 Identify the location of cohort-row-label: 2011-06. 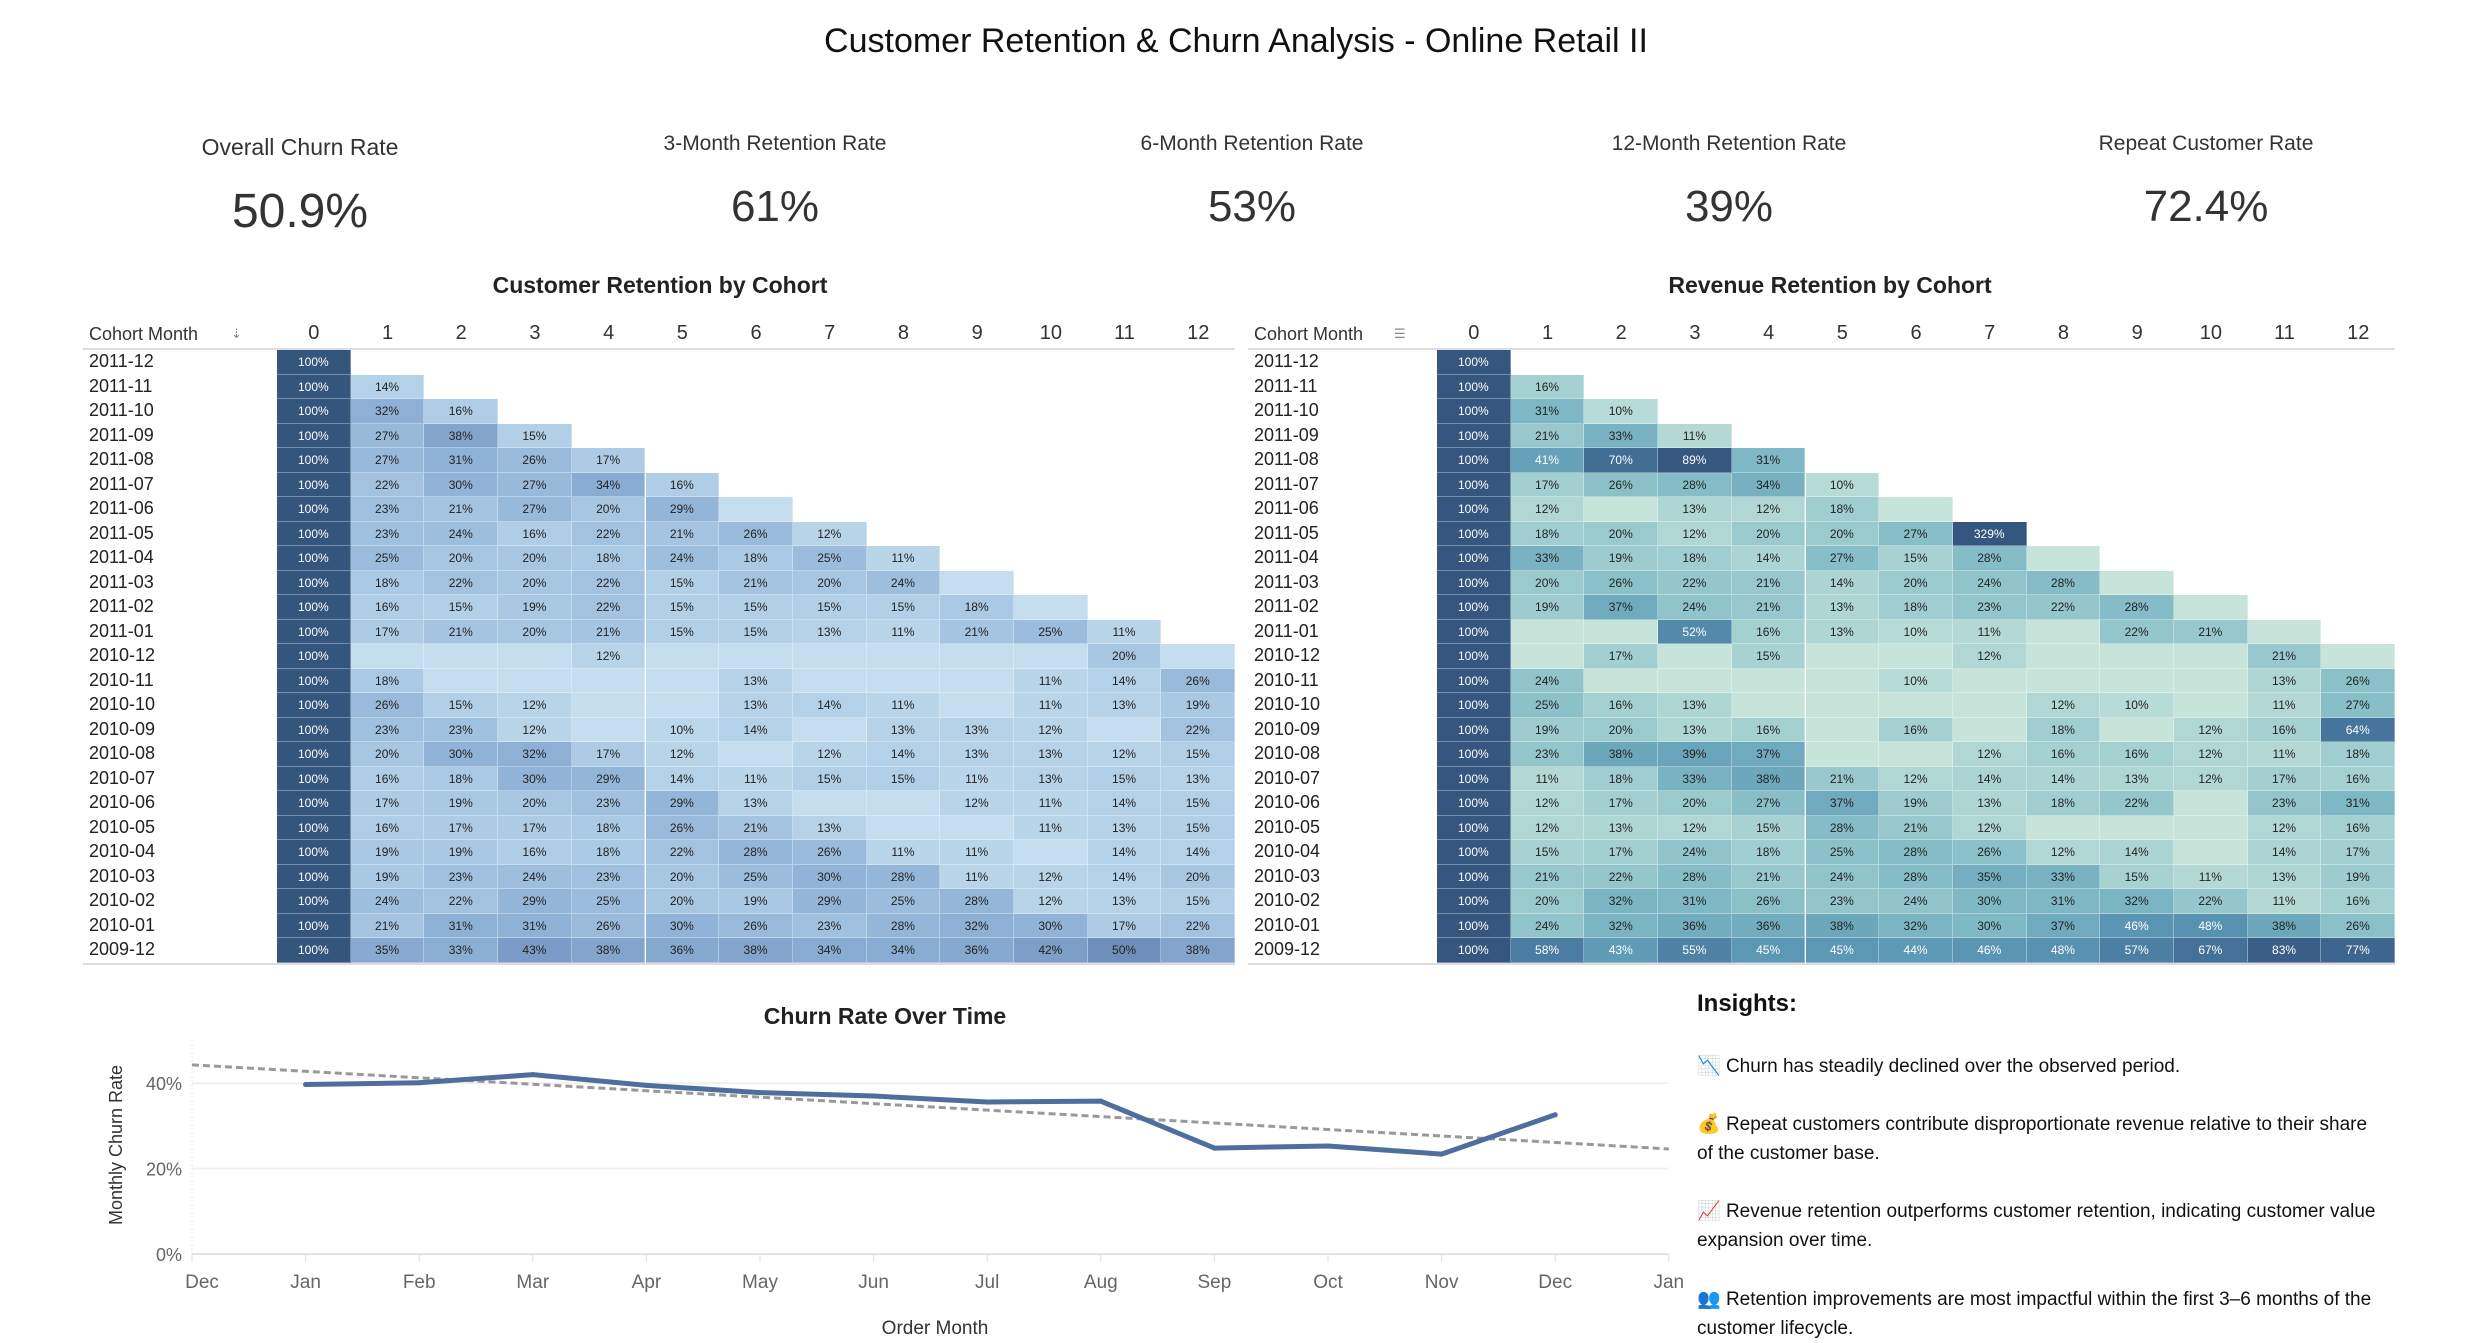
(121, 508).